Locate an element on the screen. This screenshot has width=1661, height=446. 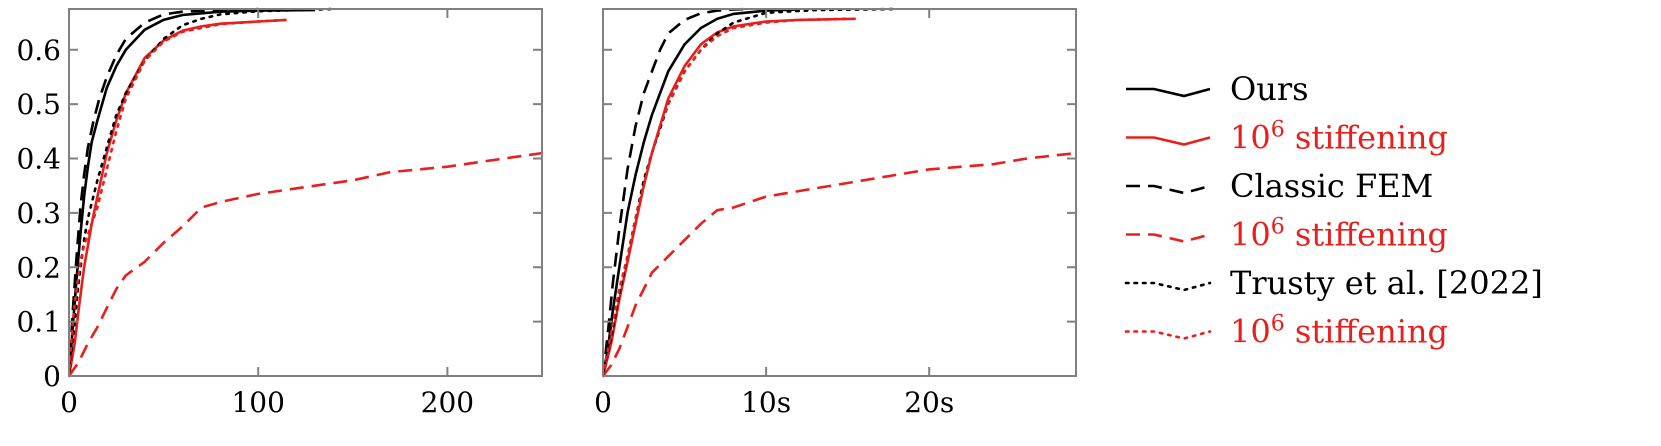
legend-label-1: 106 stiffening is located at coordinates (1339, 137).